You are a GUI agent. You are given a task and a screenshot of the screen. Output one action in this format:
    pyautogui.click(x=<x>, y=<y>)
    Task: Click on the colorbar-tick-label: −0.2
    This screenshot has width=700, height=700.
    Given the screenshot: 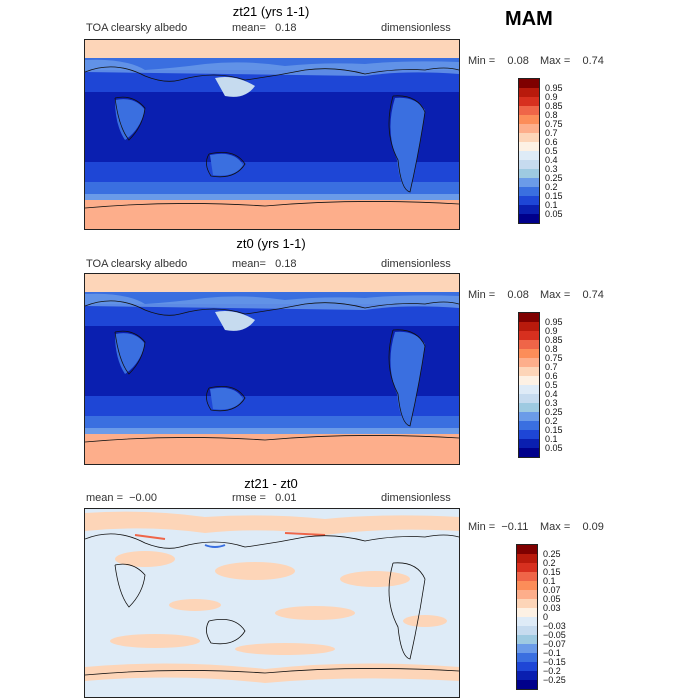 What is the action you would take?
    pyautogui.click(x=552, y=671)
    